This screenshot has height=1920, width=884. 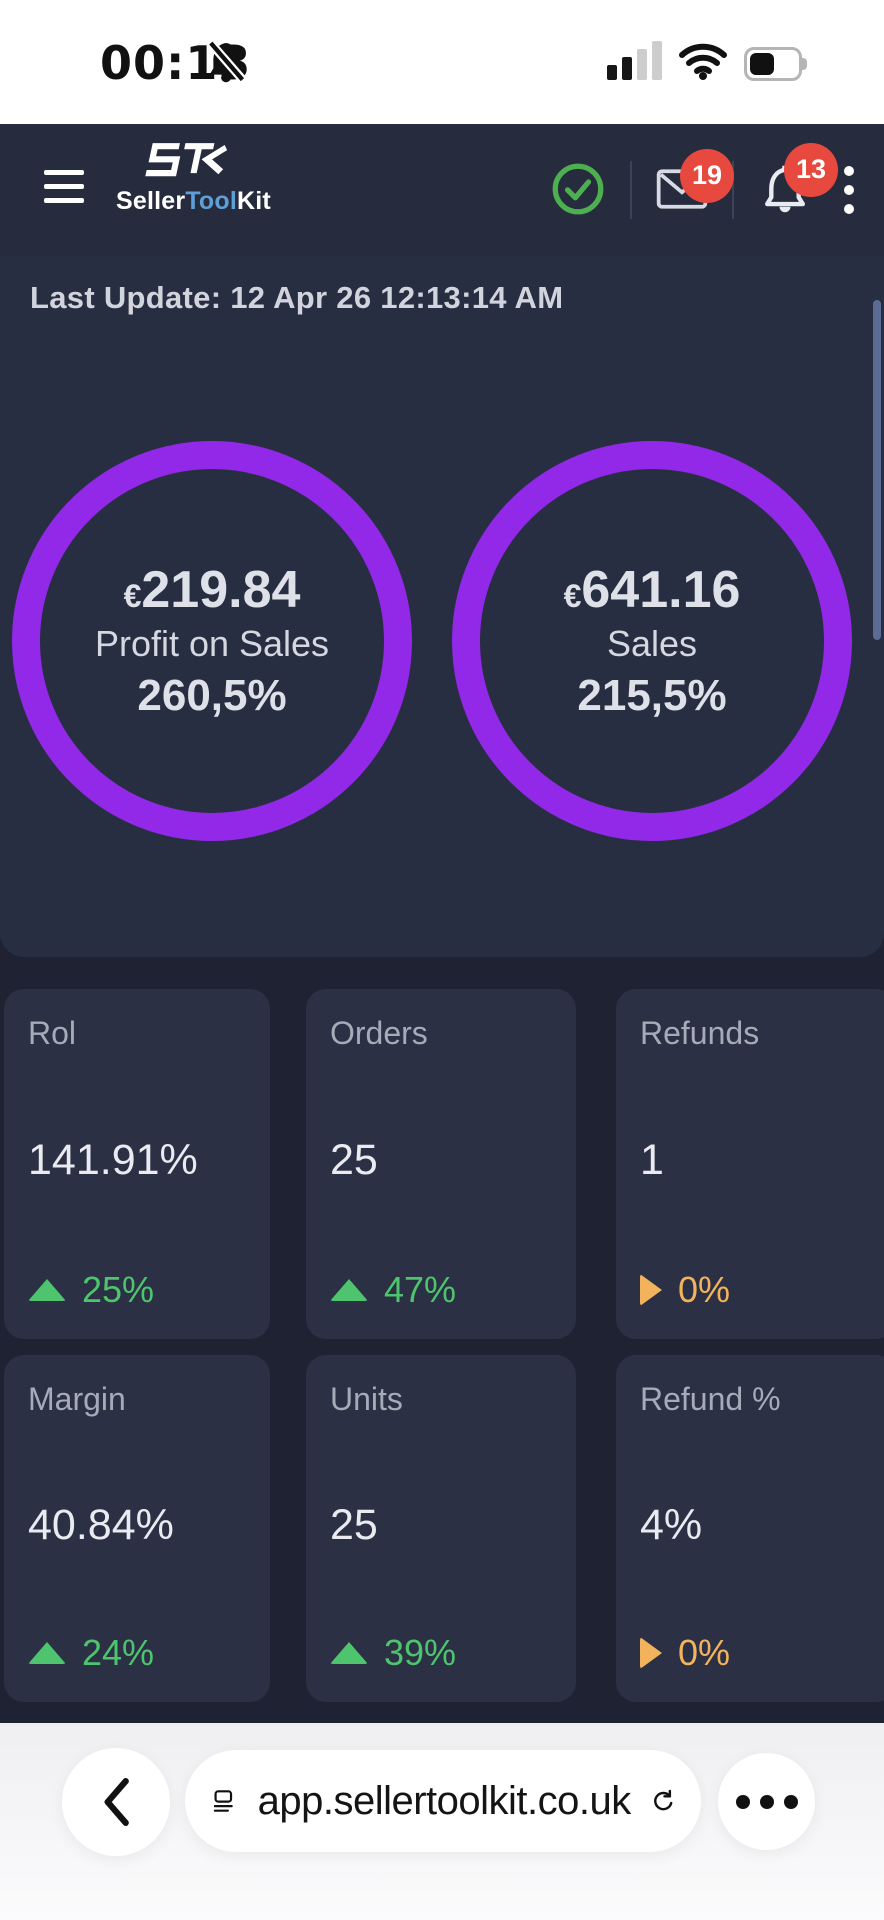 What do you see at coordinates (379, 1033) in the screenshot?
I see `card-title: Orders` at bounding box center [379, 1033].